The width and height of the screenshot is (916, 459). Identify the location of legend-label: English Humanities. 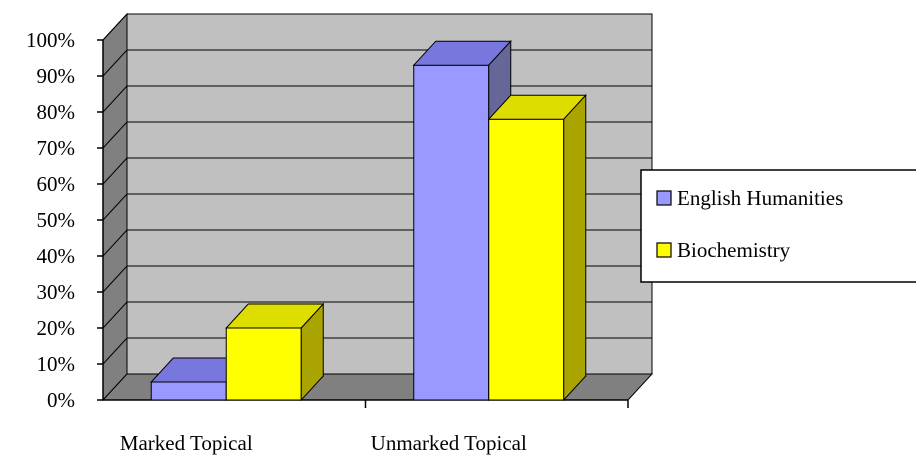
(760, 198).